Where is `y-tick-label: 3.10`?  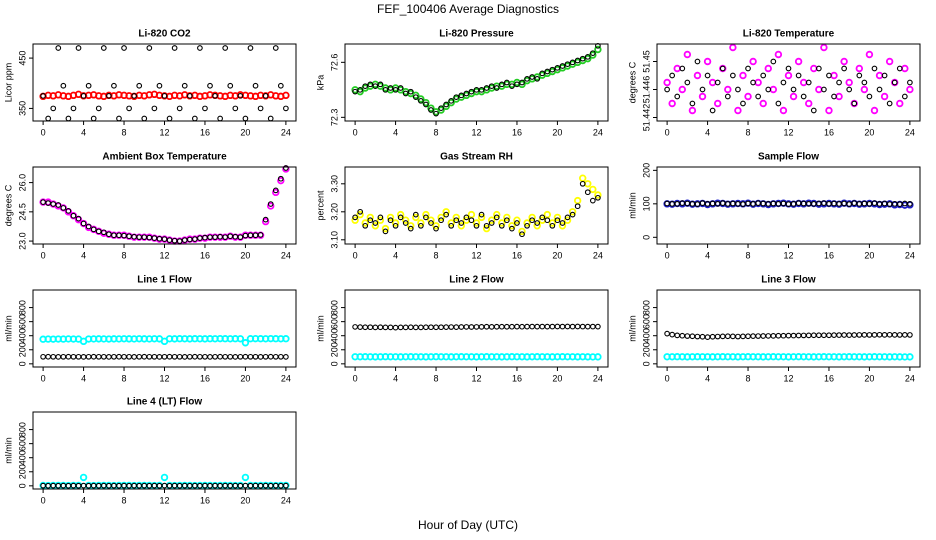 y-tick-label: 3.10 is located at coordinates (334, 240).